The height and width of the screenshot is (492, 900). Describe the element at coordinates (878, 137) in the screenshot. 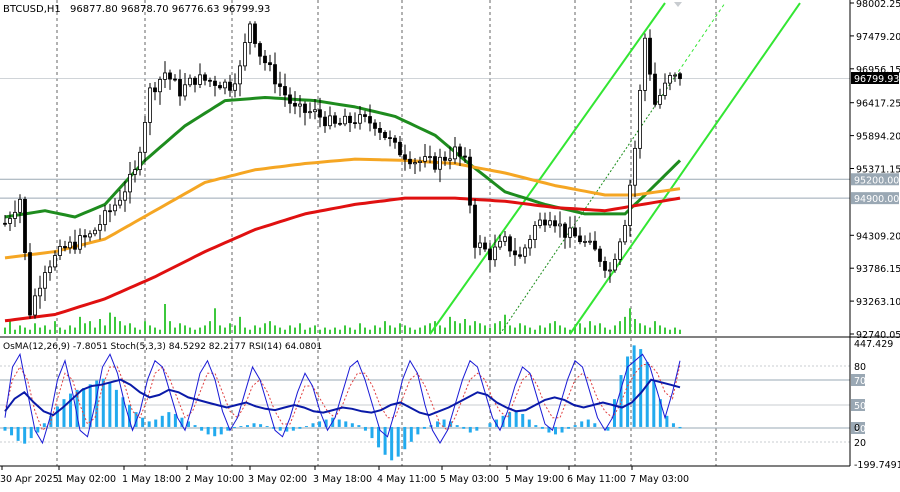

I see `price-tick-label: 95894.20` at that location.